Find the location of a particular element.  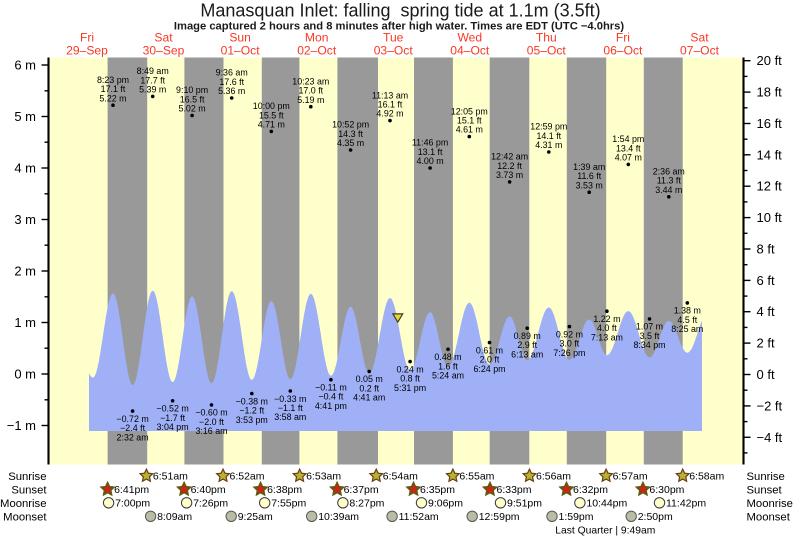

svg-text: 7:26 pm is located at coordinates (569, 353).